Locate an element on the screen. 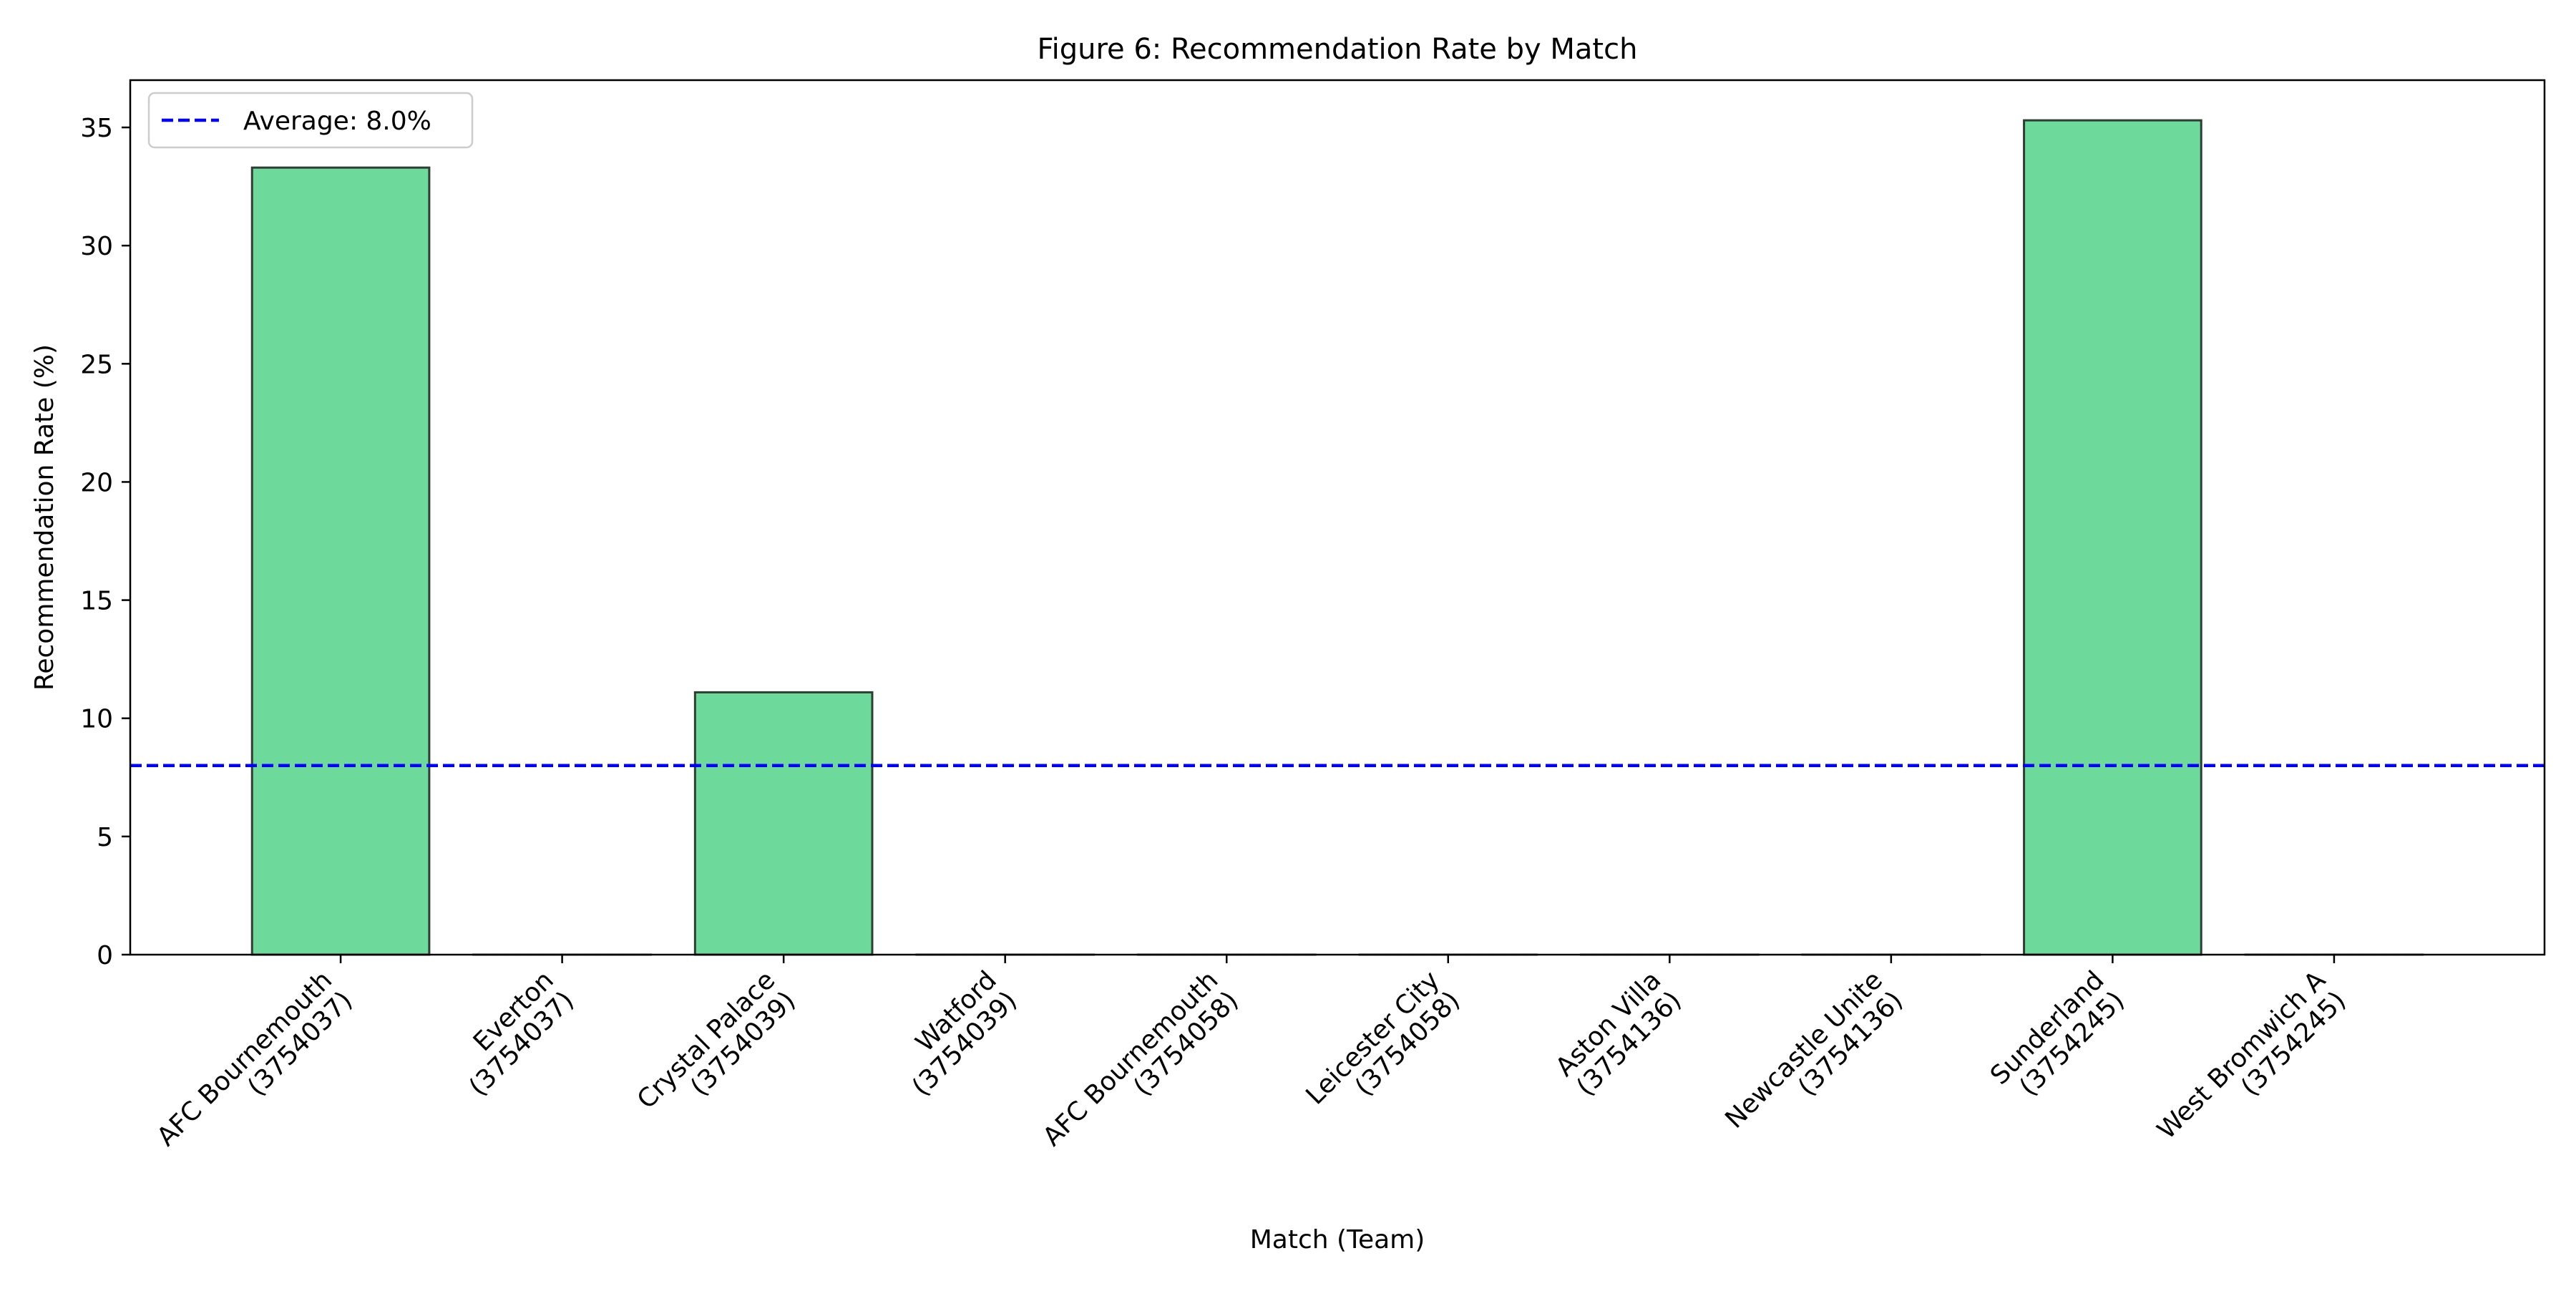  legend: Average: 8.0% is located at coordinates (310, 120).